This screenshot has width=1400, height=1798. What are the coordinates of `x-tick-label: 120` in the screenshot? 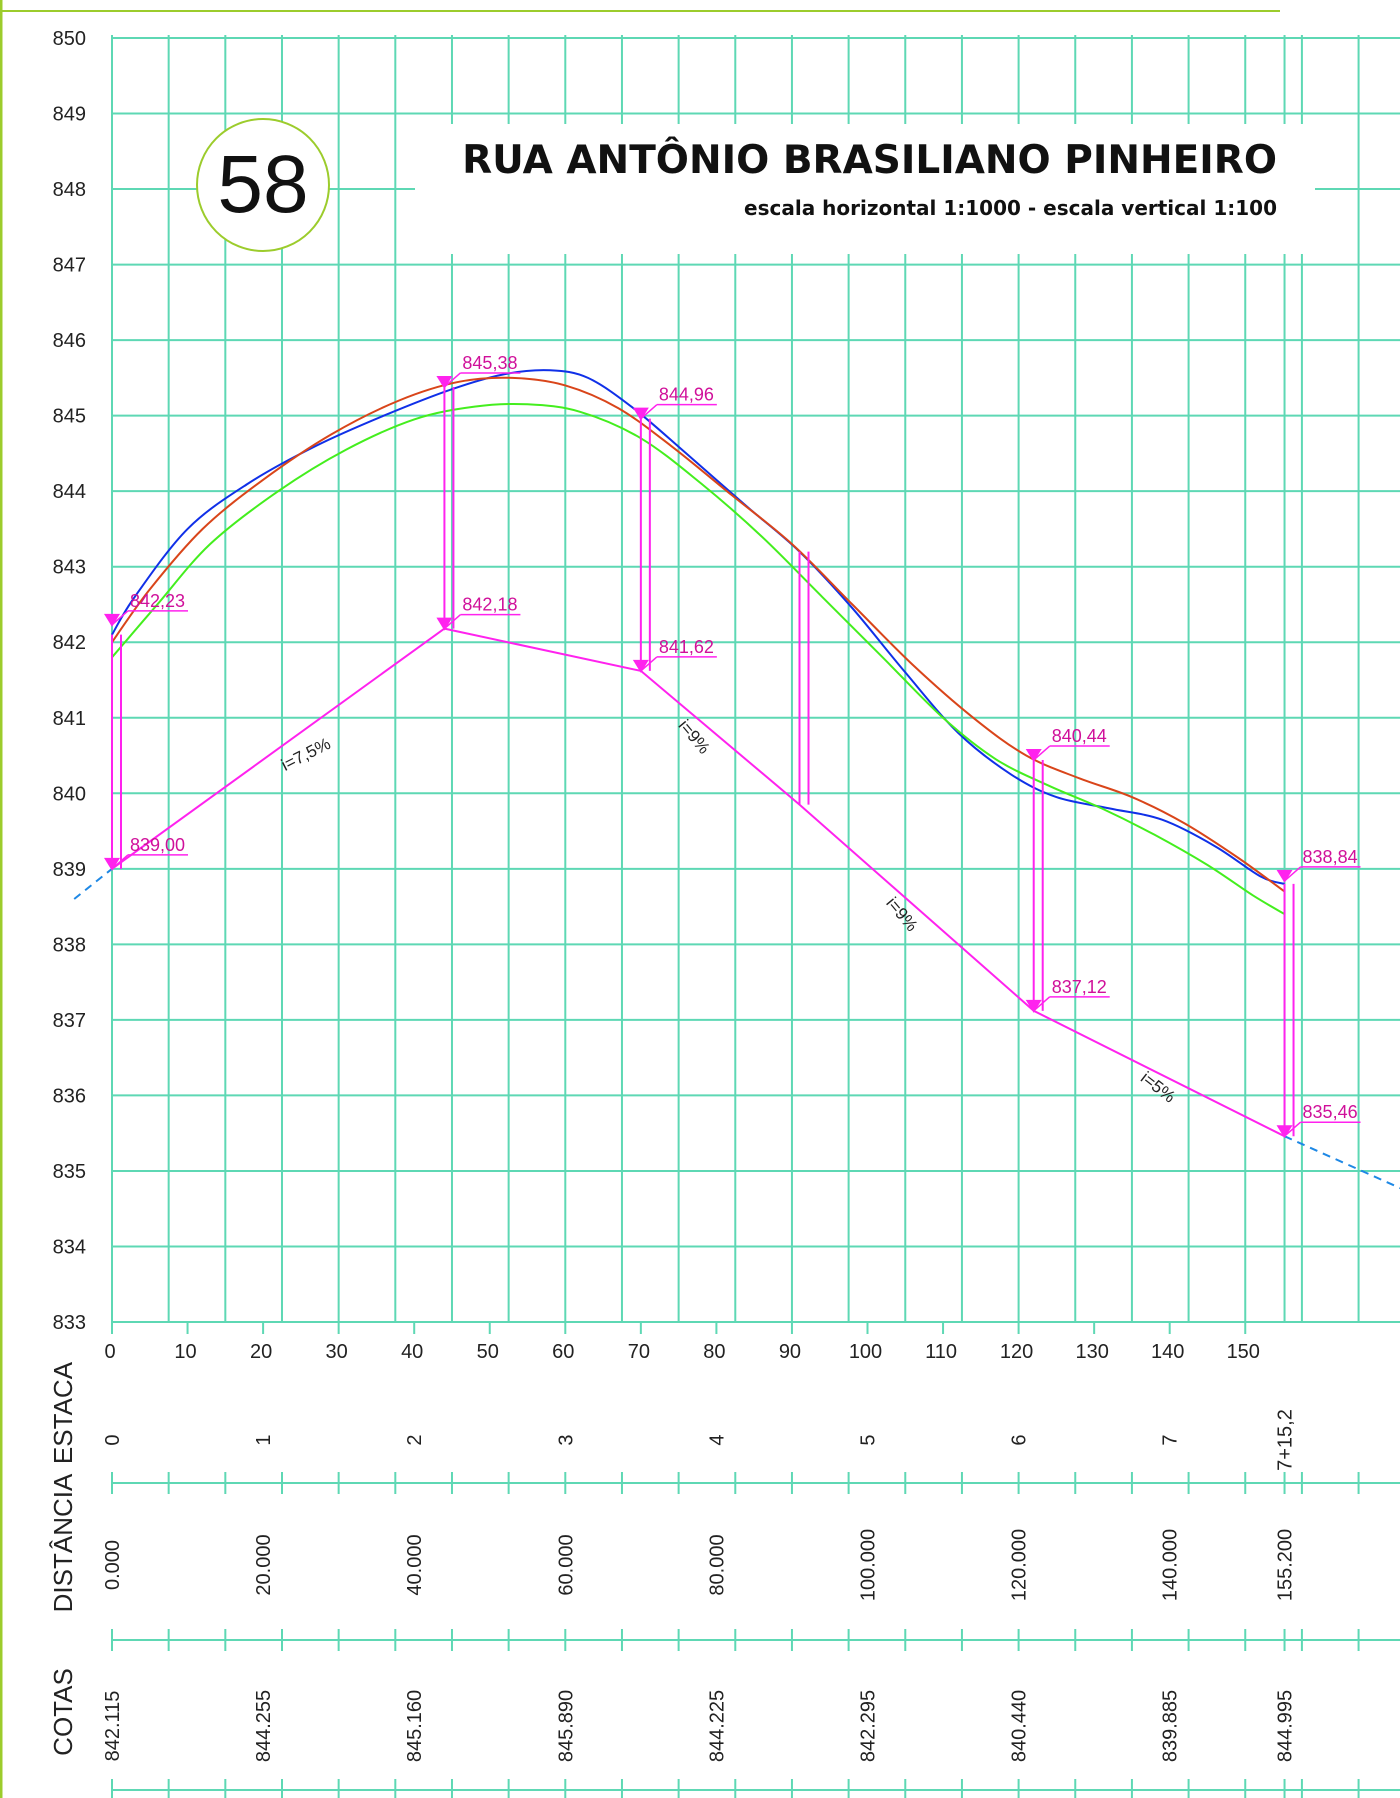 It's located at (1016, 1352).